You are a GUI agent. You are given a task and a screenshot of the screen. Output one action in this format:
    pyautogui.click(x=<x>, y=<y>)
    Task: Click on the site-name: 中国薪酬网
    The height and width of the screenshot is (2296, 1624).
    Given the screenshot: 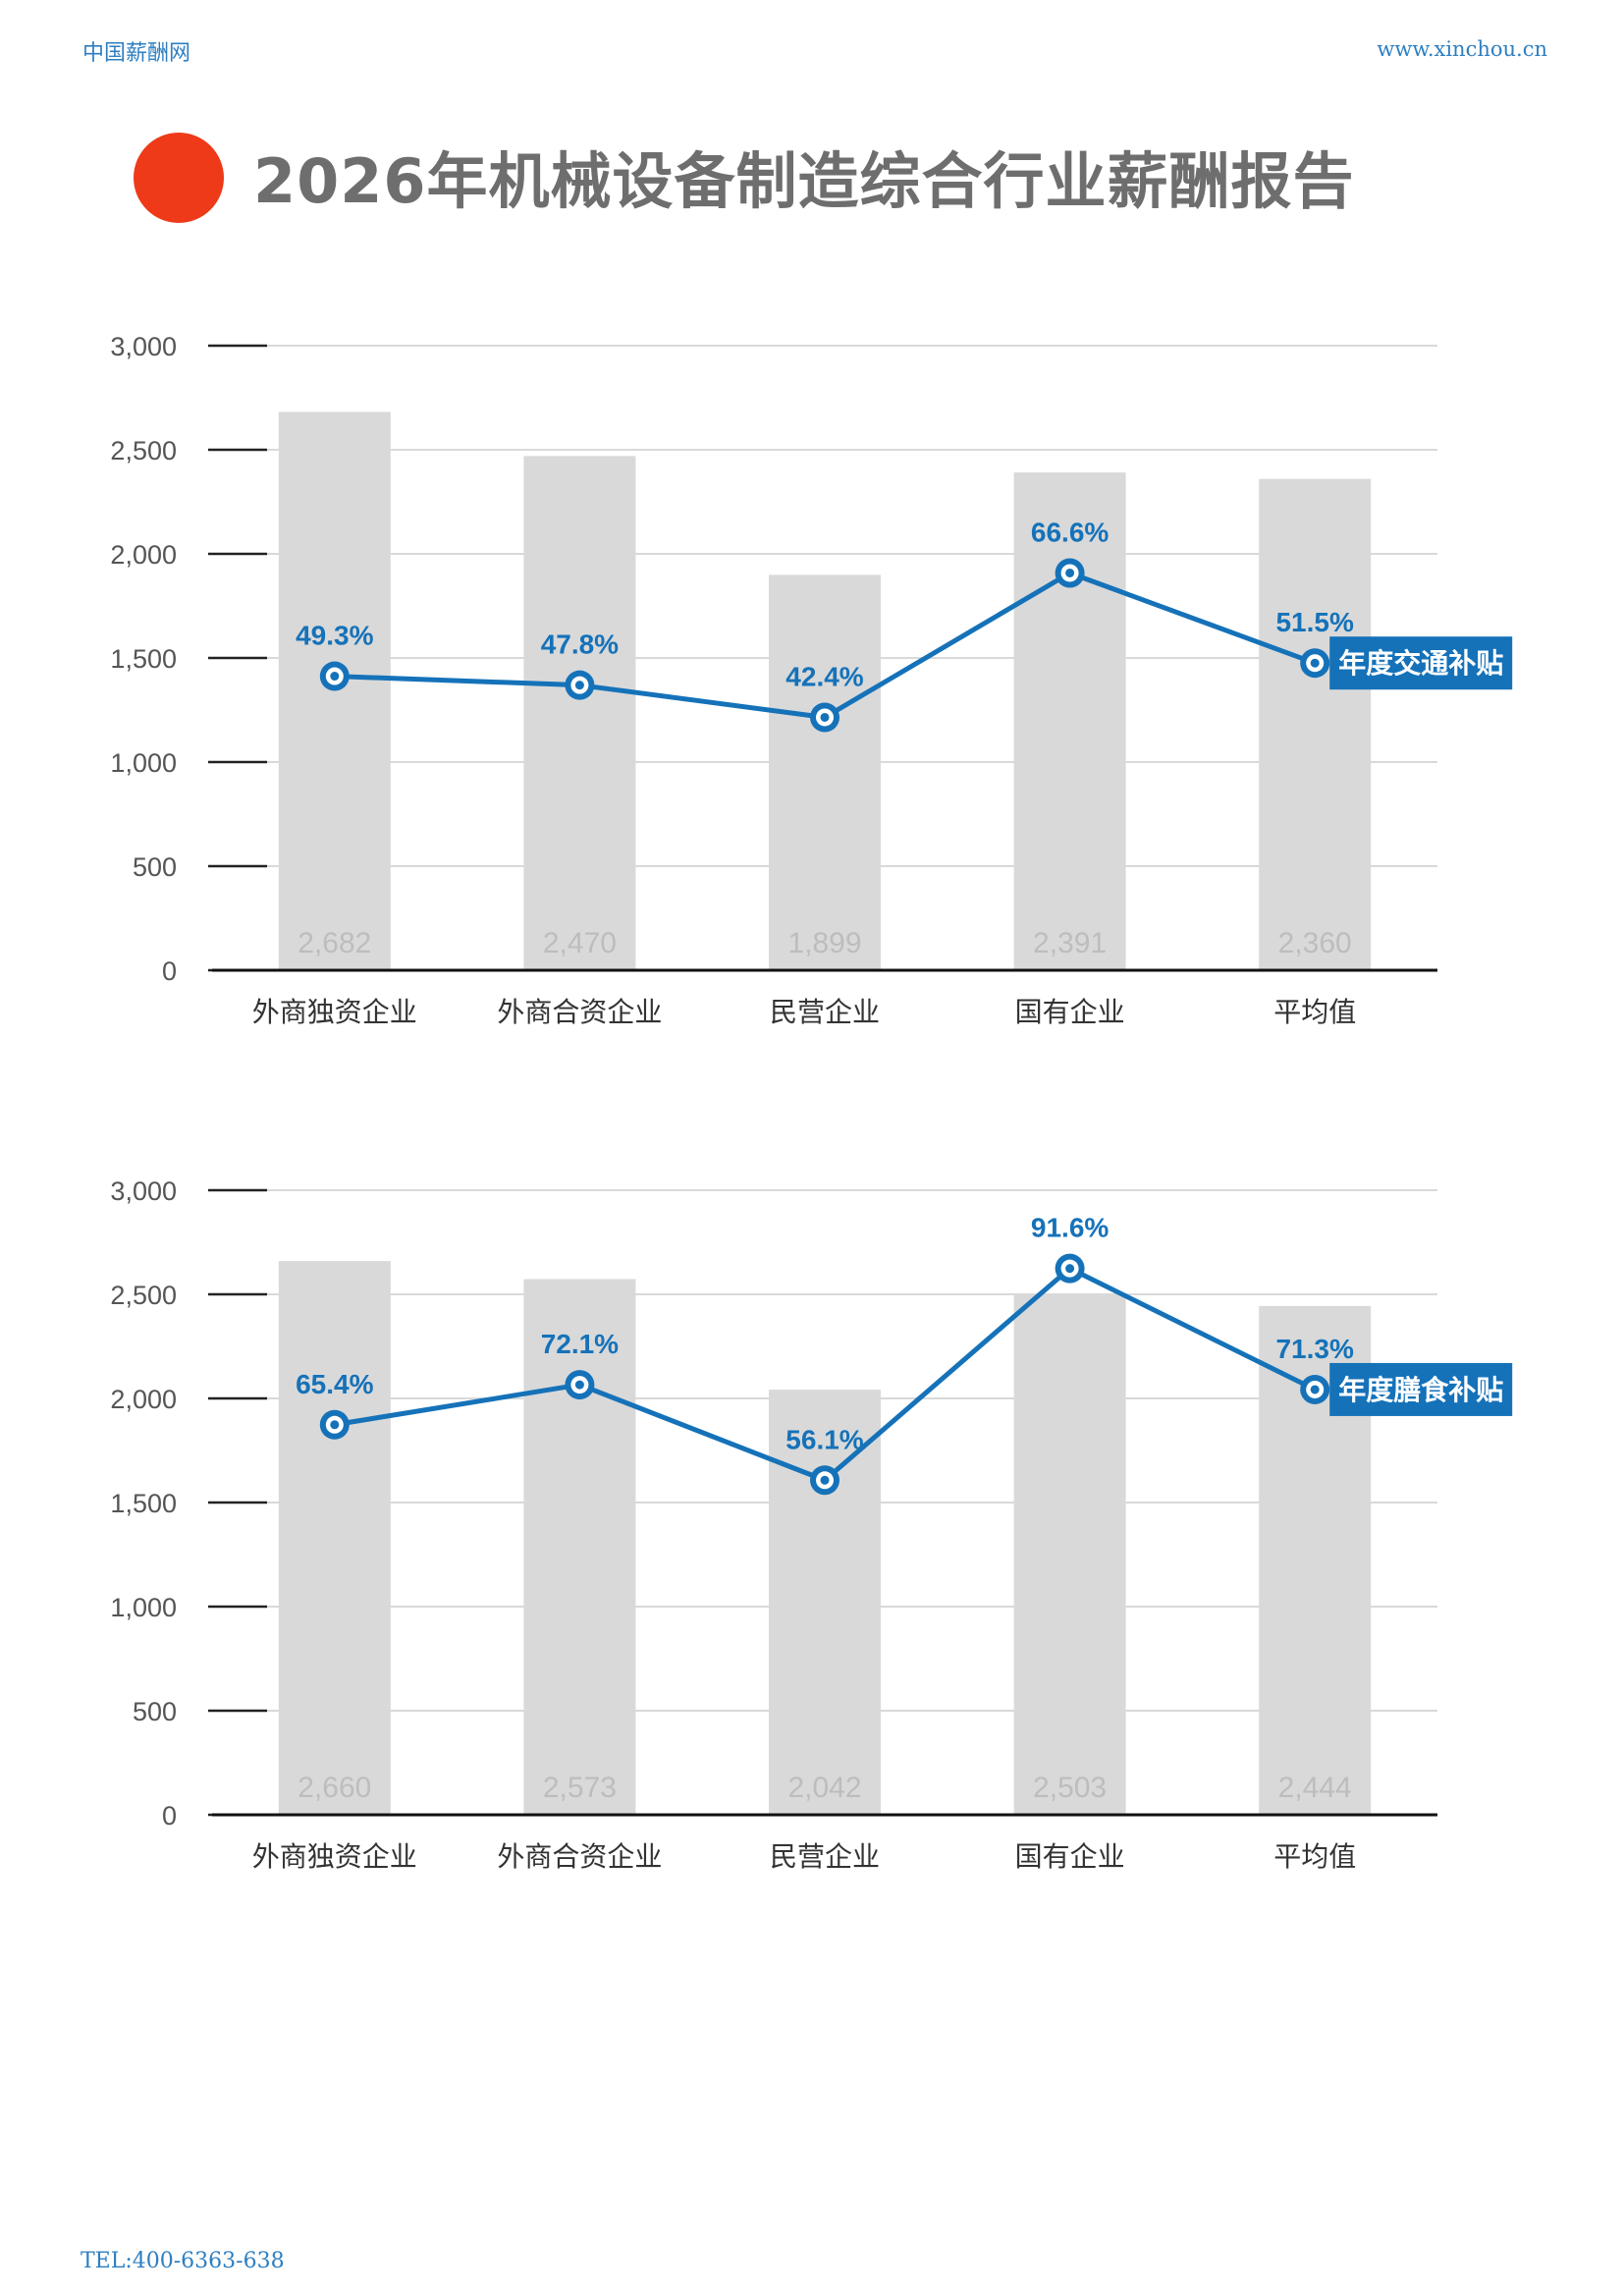 What is the action you would take?
    pyautogui.click(x=136, y=53)
    